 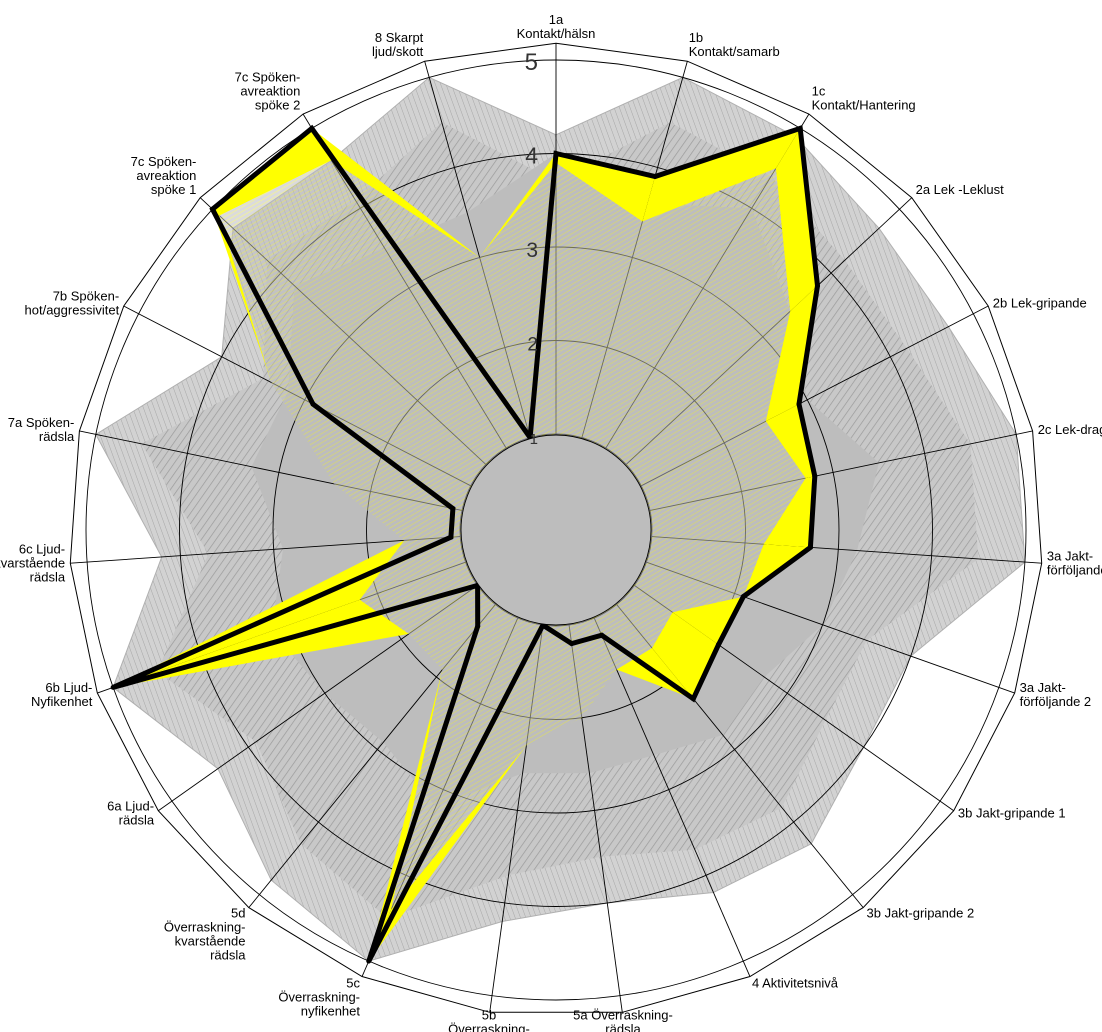 I want to click on point-2a, so click(x=817, y=286).